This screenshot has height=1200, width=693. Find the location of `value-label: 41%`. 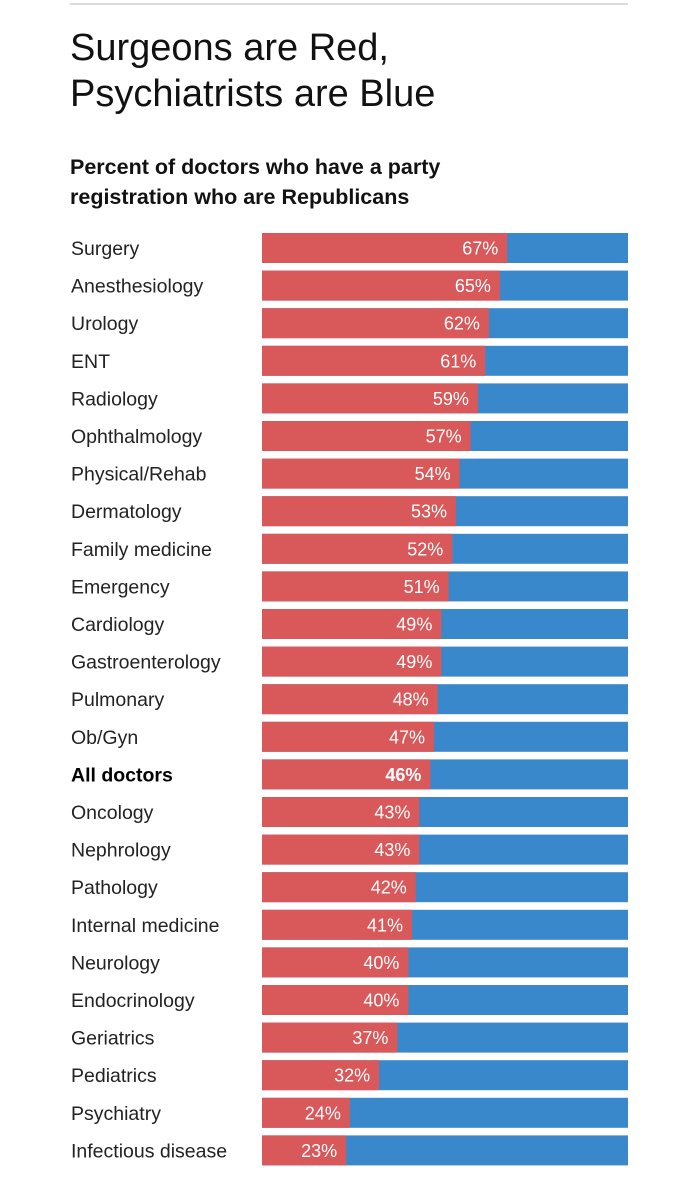

value-label: 41% is located at coordinates (385, 925).